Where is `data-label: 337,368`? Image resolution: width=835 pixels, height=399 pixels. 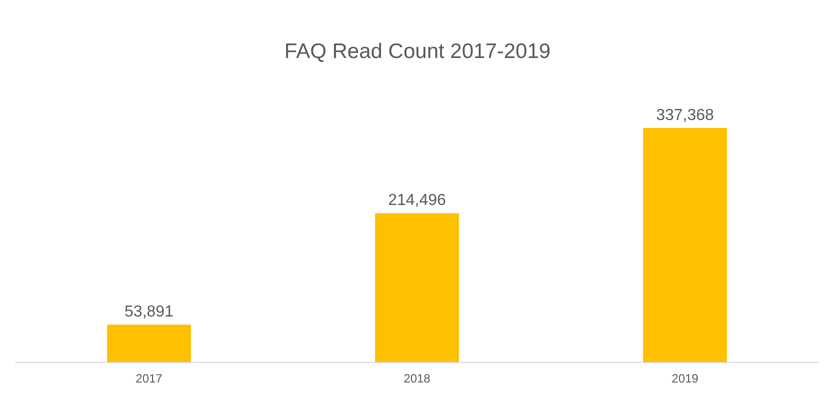 data-label: 337,368 is located at coordinates (685, 115).